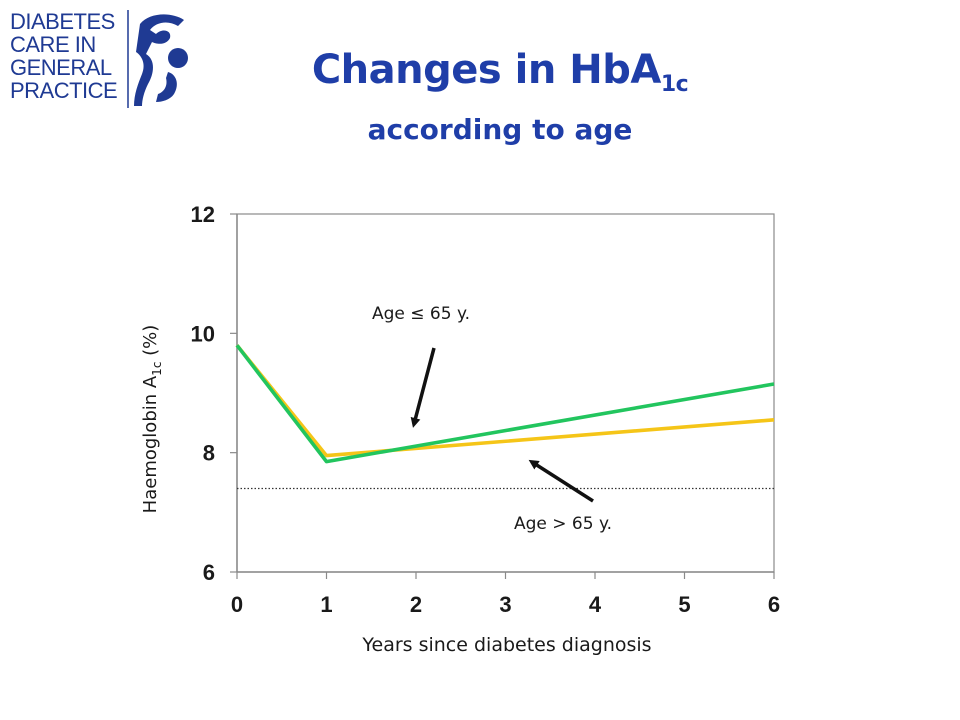 The height and width of the screenshot is (720, 960). I want to click on logo-line: DIABETES, so click(62, 21).